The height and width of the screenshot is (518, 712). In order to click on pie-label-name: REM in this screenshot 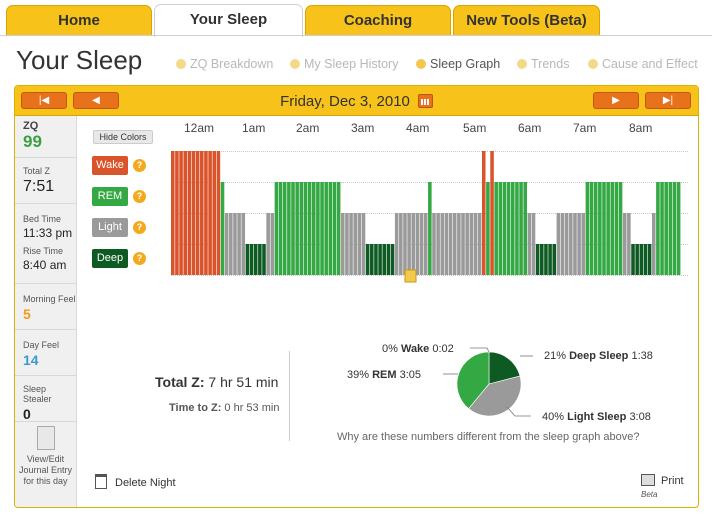, I will do `click(384, 375)`.